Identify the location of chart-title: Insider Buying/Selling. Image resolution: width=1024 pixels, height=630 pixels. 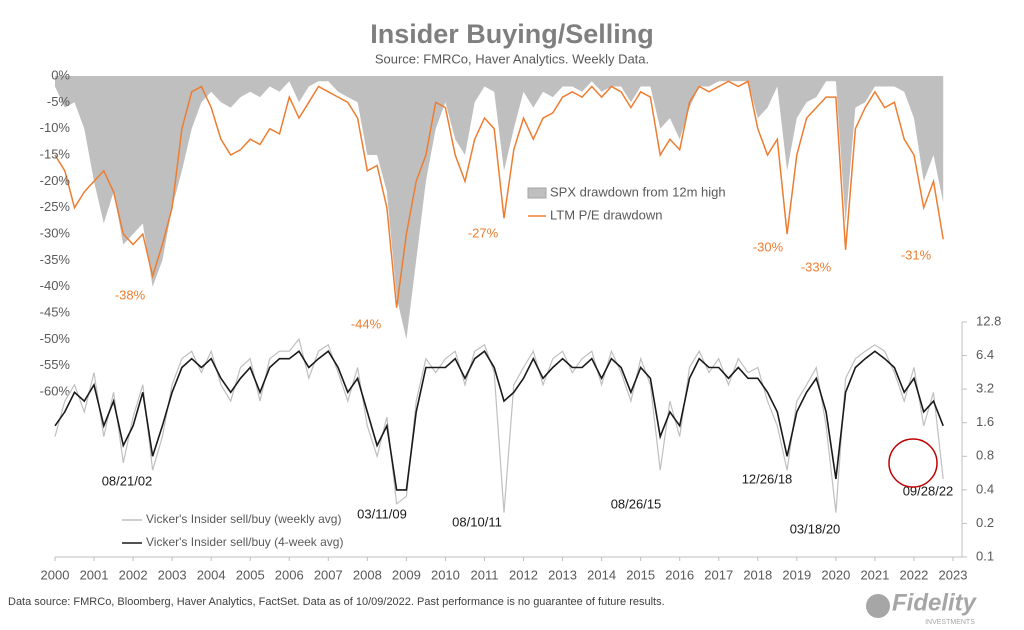
(512, 34).